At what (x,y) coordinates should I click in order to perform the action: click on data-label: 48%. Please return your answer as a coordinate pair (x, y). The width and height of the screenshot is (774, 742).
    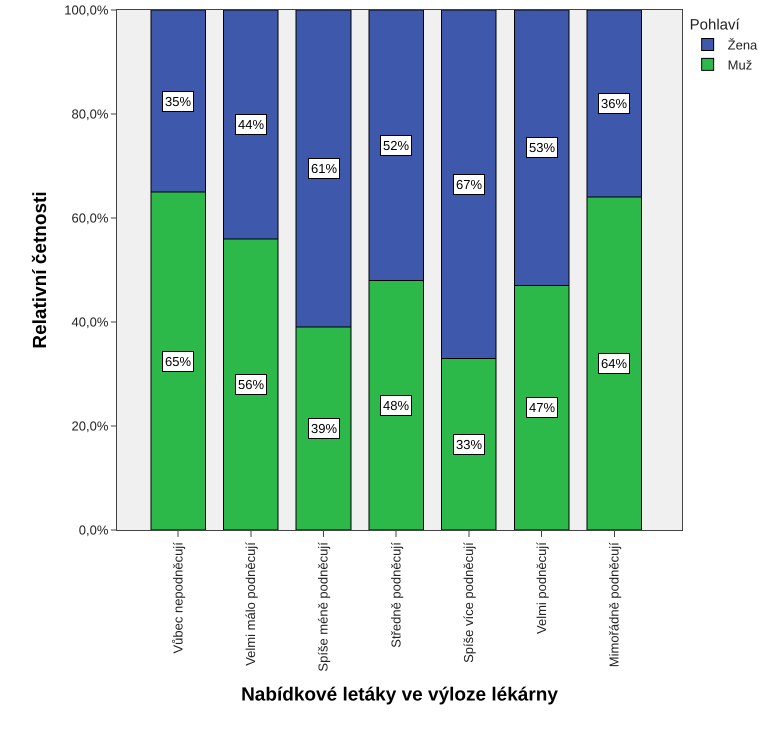
    Looking at the image, I should click on (396, 405).